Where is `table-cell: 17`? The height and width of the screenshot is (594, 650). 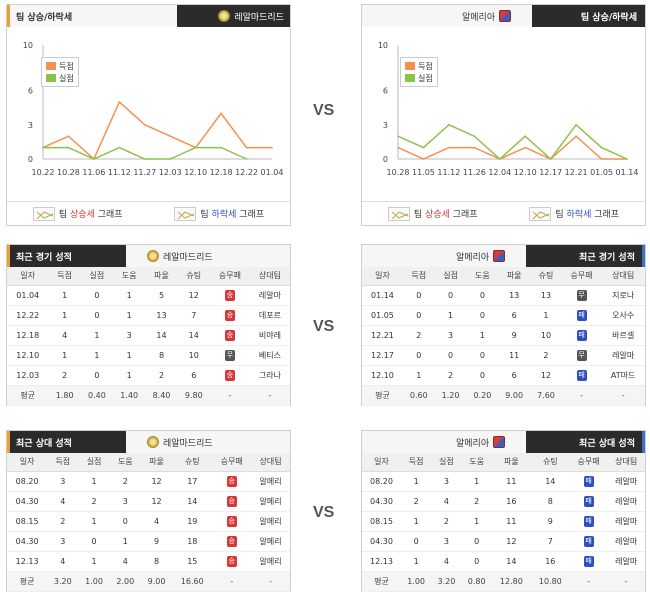 table-cell: 17 is located at coordinates (192, 481).